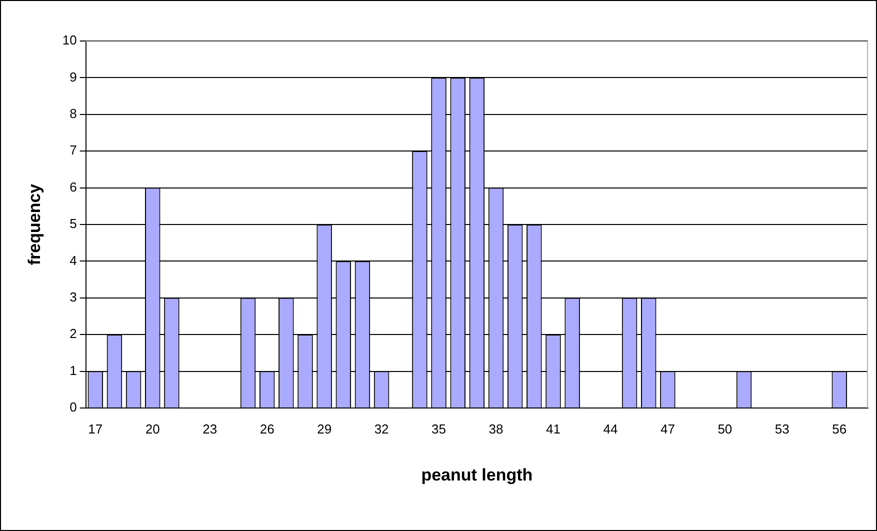 The width and height of the screenshot is (877, 531). Describe the element at coordinates (667, 428) in the screenshot. I see `x-tick-label: 47` at that location.